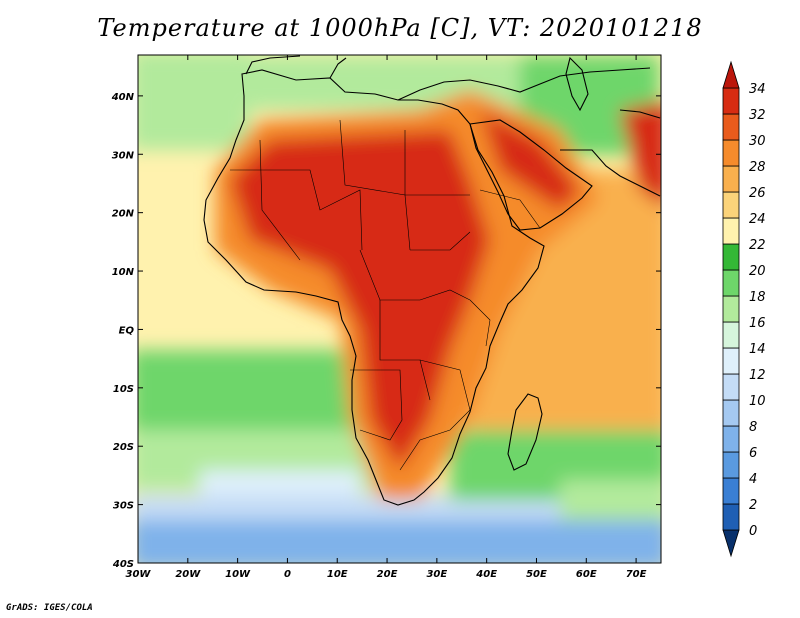  Describe the element at coordinates (757, 401) in the screenshot. I see `colorbar-label: 10` at that location.